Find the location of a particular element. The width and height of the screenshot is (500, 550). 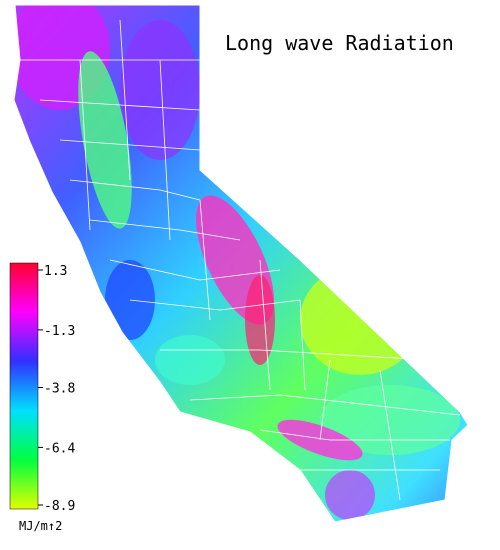

map-title: Long wave Radiation is located at coordinates (339, 43).